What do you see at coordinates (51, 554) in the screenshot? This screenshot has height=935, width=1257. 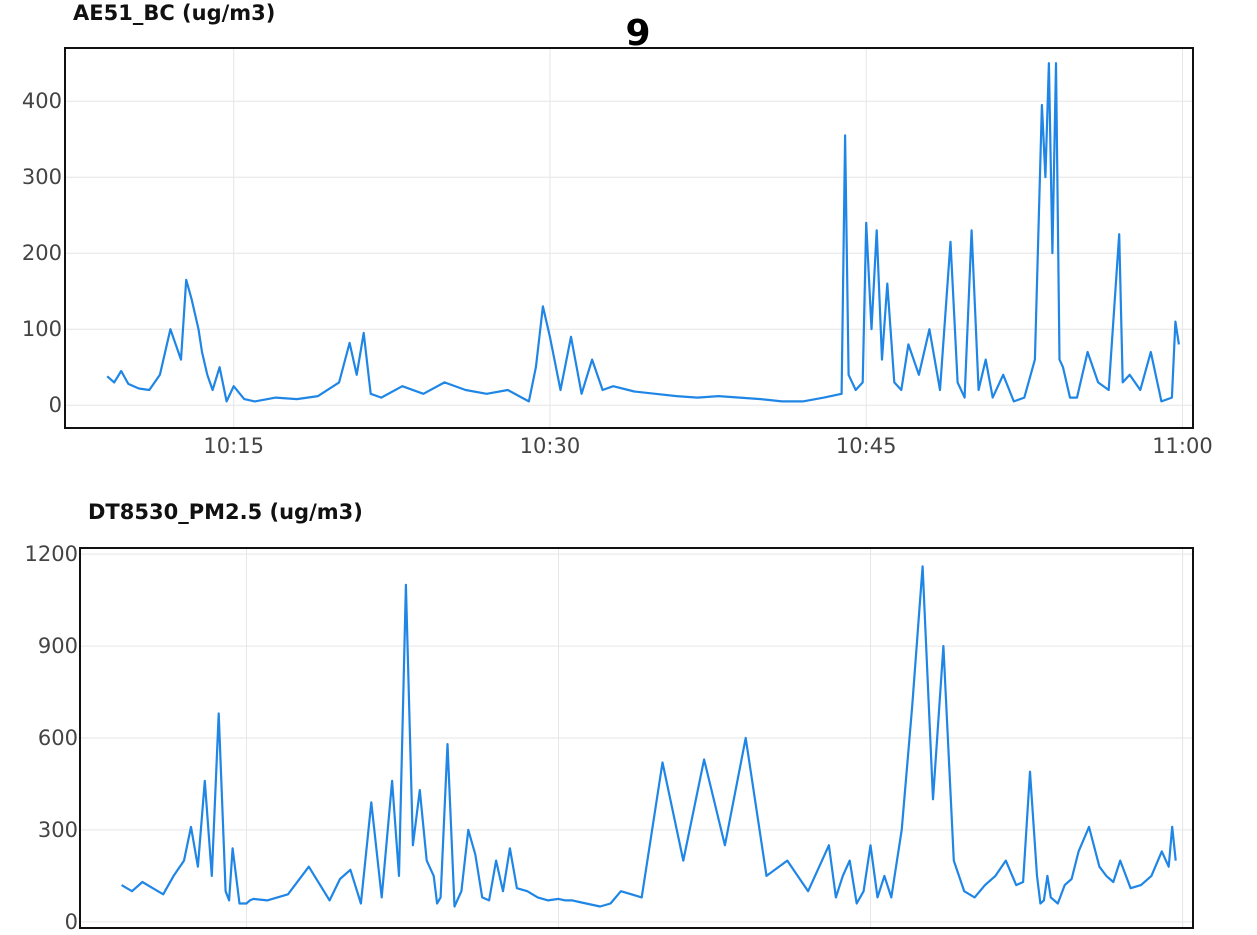 I see `y-tick-label: 1200` at bounding box center [51, 554].